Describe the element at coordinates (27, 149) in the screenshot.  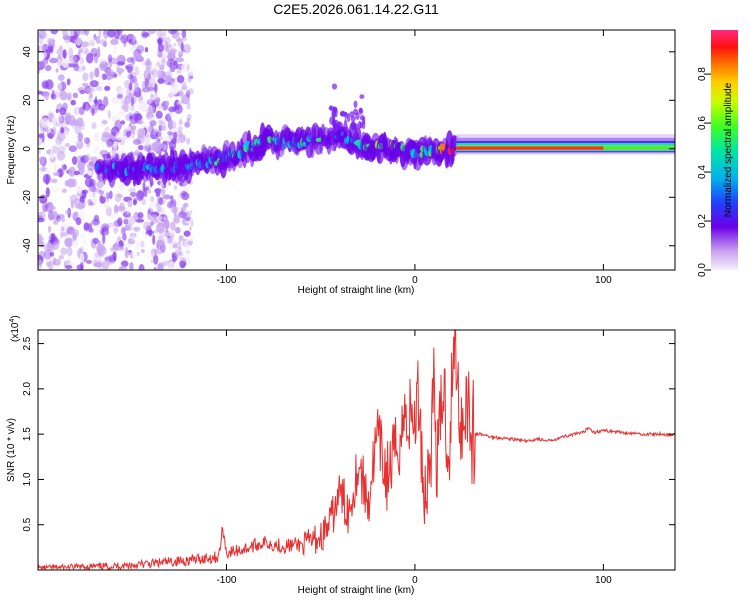
I see `spectrogram-ytick-label: 0` at that location.